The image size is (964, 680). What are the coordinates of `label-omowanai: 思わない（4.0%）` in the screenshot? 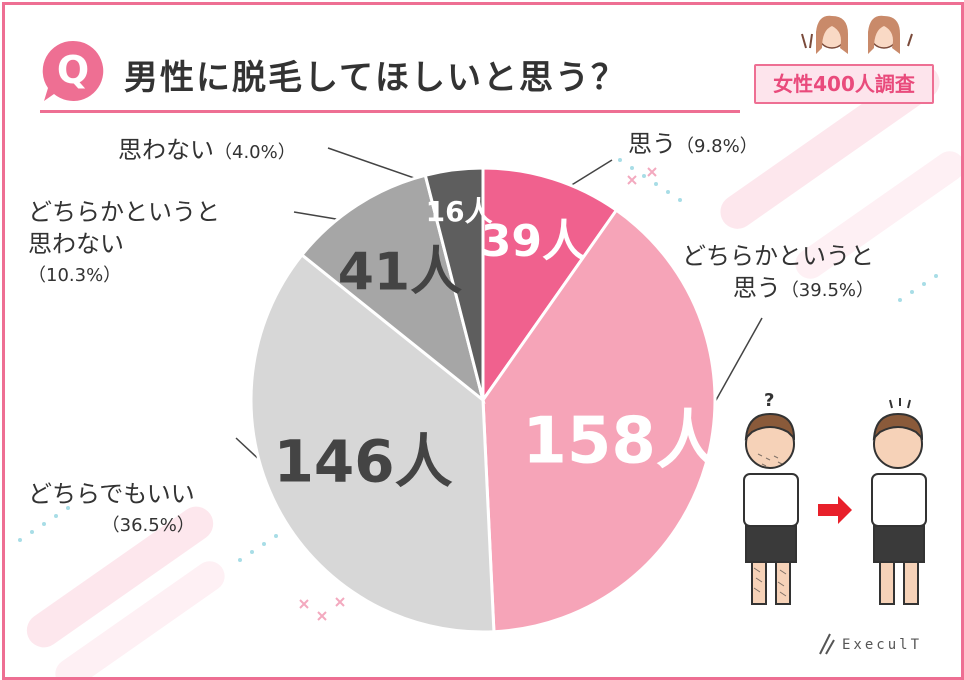 It's located at (207, 150).